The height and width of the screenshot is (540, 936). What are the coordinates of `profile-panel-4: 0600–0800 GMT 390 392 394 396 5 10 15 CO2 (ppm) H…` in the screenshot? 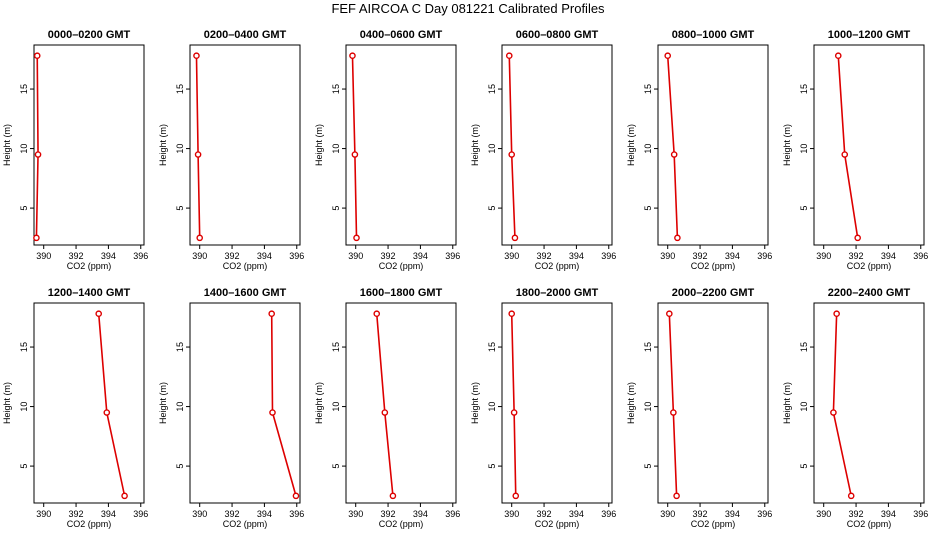 It's located at (543, 150).